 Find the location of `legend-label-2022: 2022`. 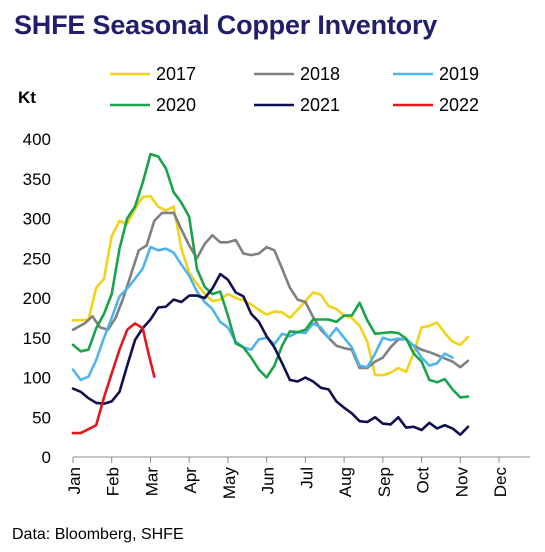

legend-label-2022: 2022 is located at coordinates (459, 105).